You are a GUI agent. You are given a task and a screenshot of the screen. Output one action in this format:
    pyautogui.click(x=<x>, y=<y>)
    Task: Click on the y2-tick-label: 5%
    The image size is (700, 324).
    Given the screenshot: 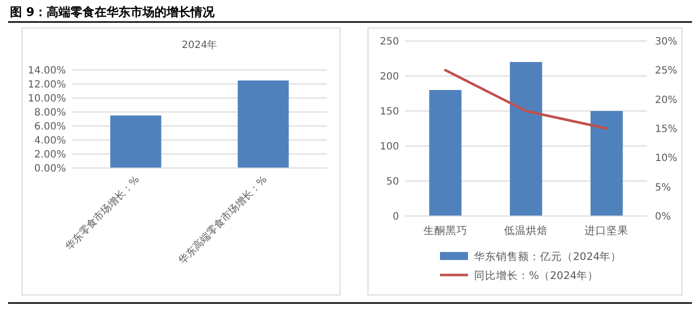 What is the action you would take?
    pyautogui.click(x=663, y=188)
    